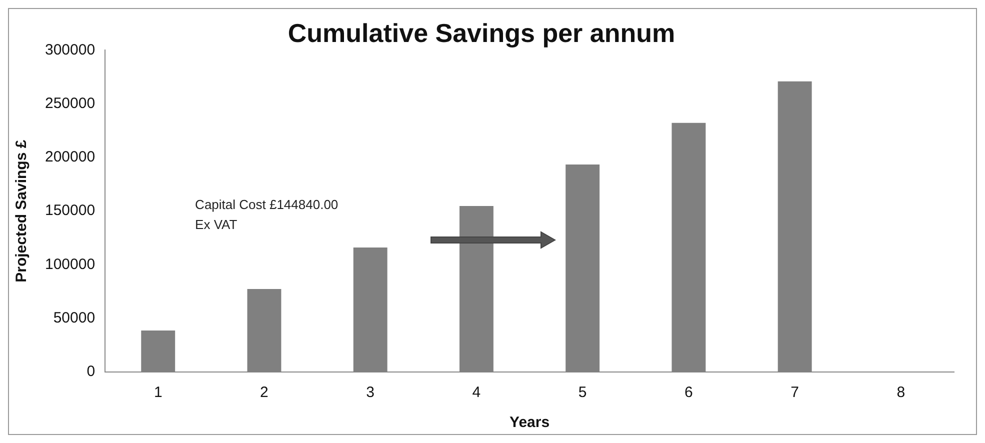 This screenshot has height=443, width=985. Describe the element at coordinates (530, 423) in the screenshot. I see `x-axis-title: Years` at that location.